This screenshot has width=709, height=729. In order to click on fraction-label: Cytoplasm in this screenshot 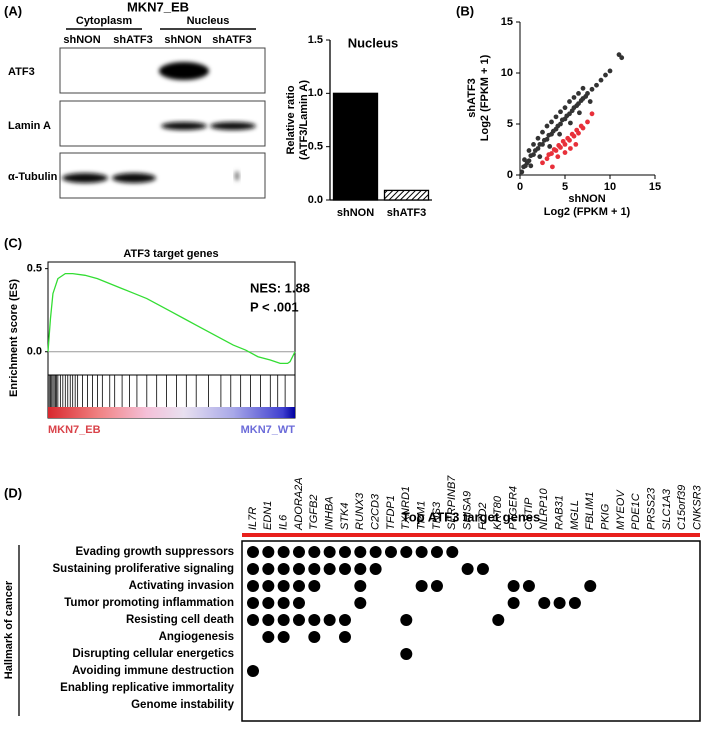, I will do `click(104, 21)`.